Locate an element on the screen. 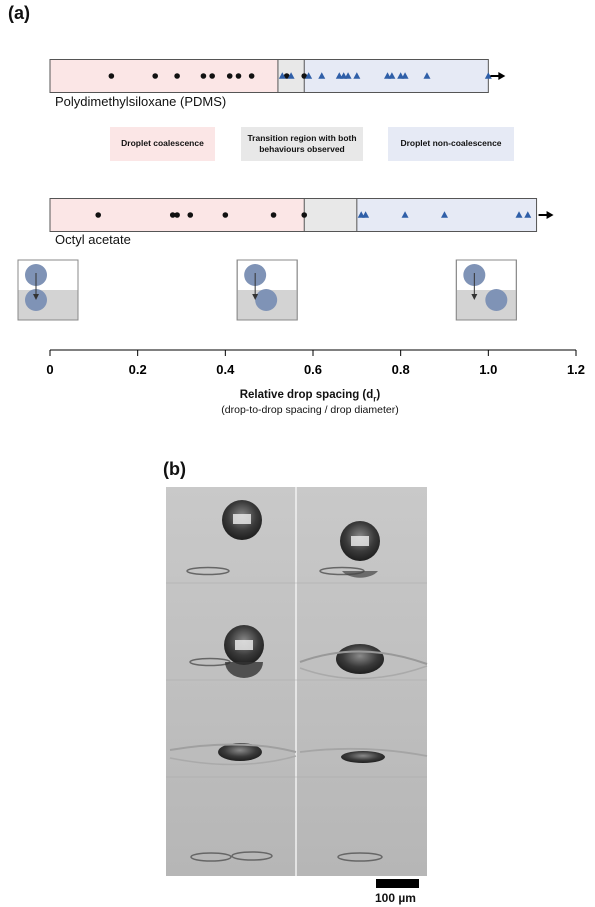 The image size is (595, 907). scale-bar is located at coordinates (397, 883).